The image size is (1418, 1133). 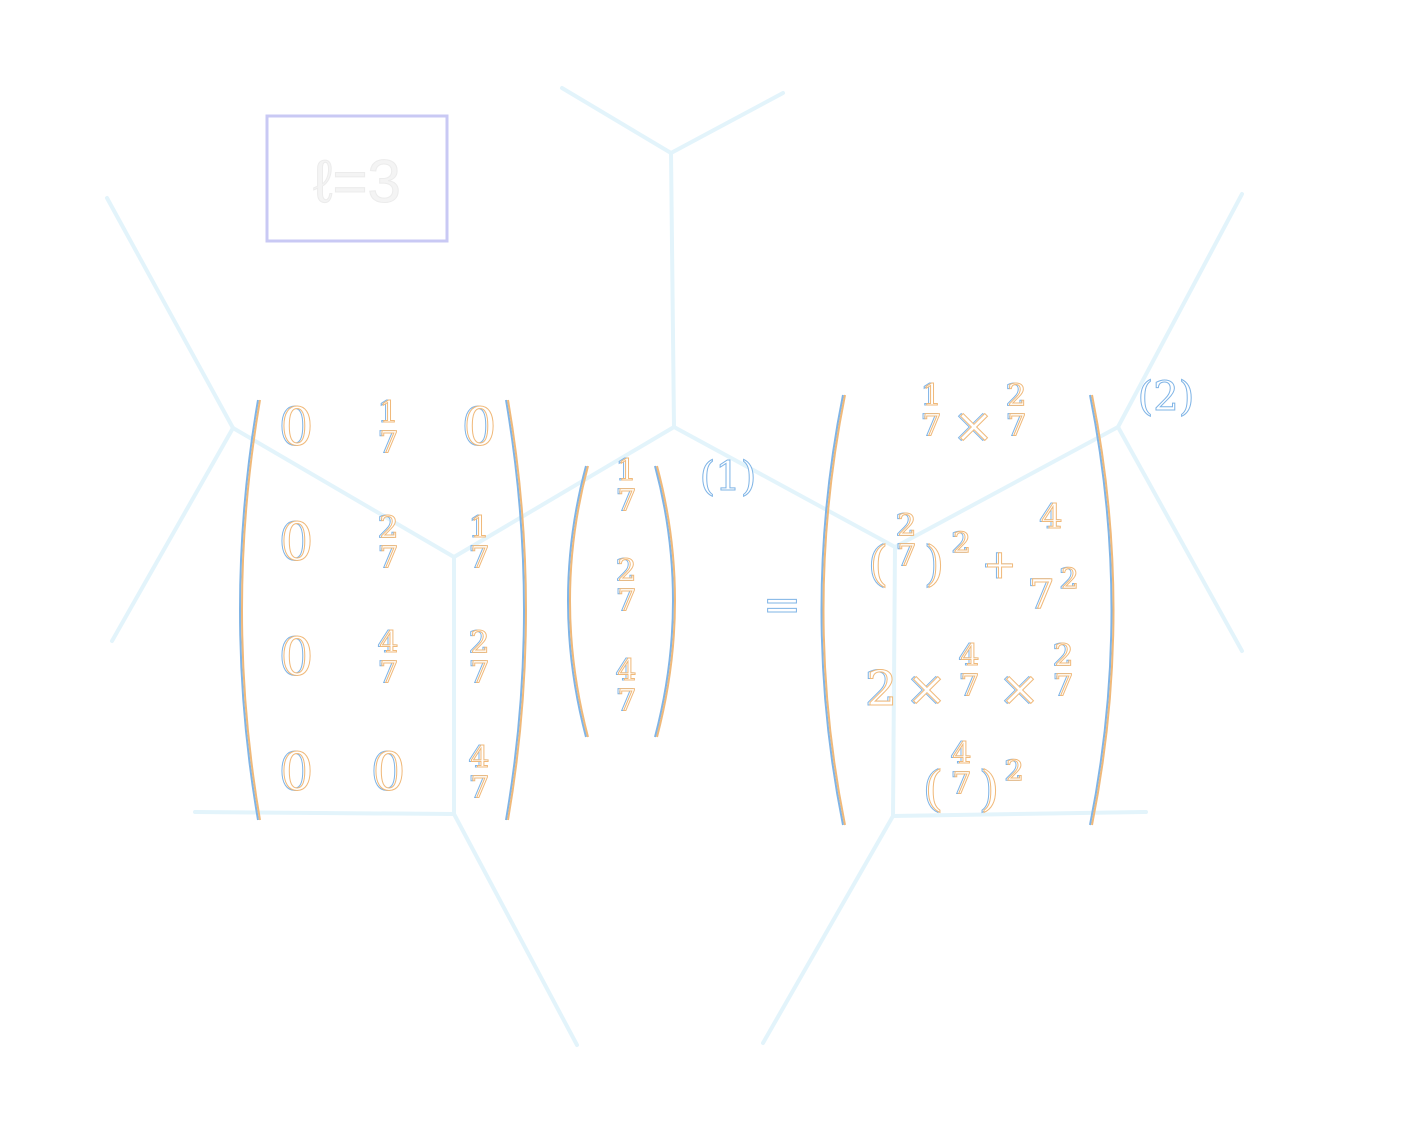 I want to click on result-r3-op2-ghost: ×, so click(x=1020, y=689).